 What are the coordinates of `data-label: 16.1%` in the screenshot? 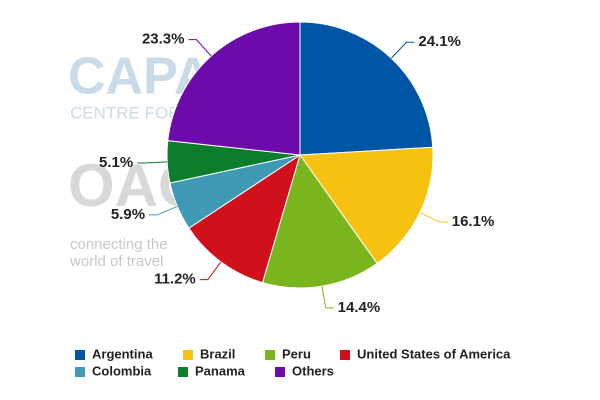 It's located at (473, 221).